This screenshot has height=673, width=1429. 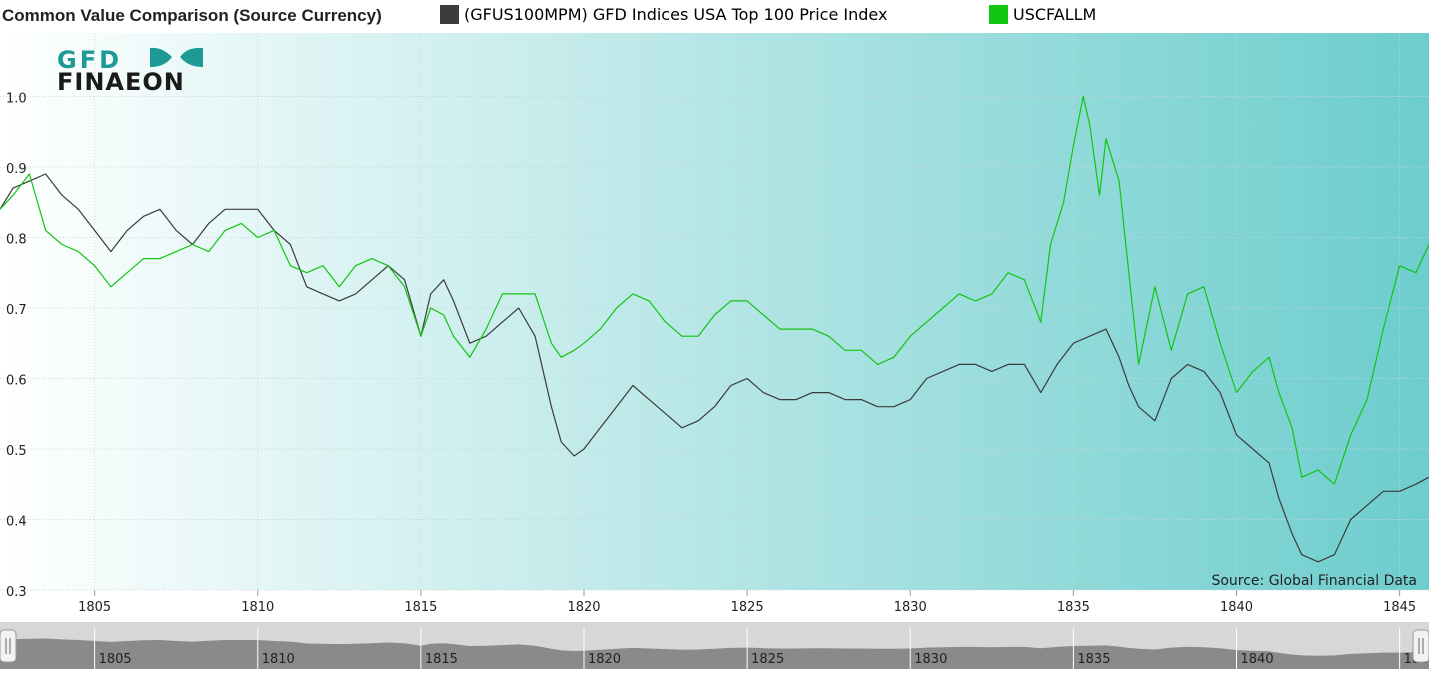 What do you see at coordinates (714, 653) in the screenshot?
I see `navigator-area` at bounding box center [714, 653].